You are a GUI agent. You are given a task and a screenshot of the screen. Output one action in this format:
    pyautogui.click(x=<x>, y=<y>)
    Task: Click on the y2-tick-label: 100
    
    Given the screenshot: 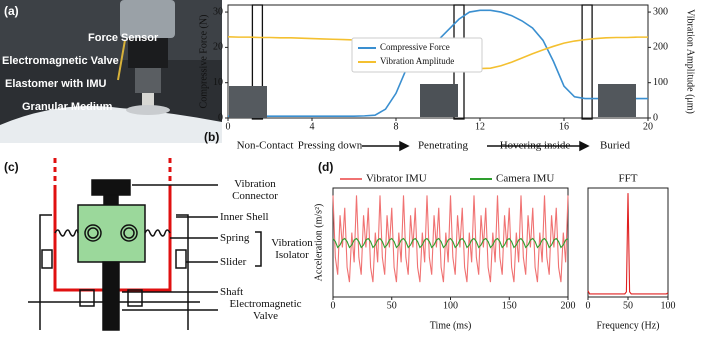 What is the action you would take?
    pyautogui.click(x=660, y=82)
    